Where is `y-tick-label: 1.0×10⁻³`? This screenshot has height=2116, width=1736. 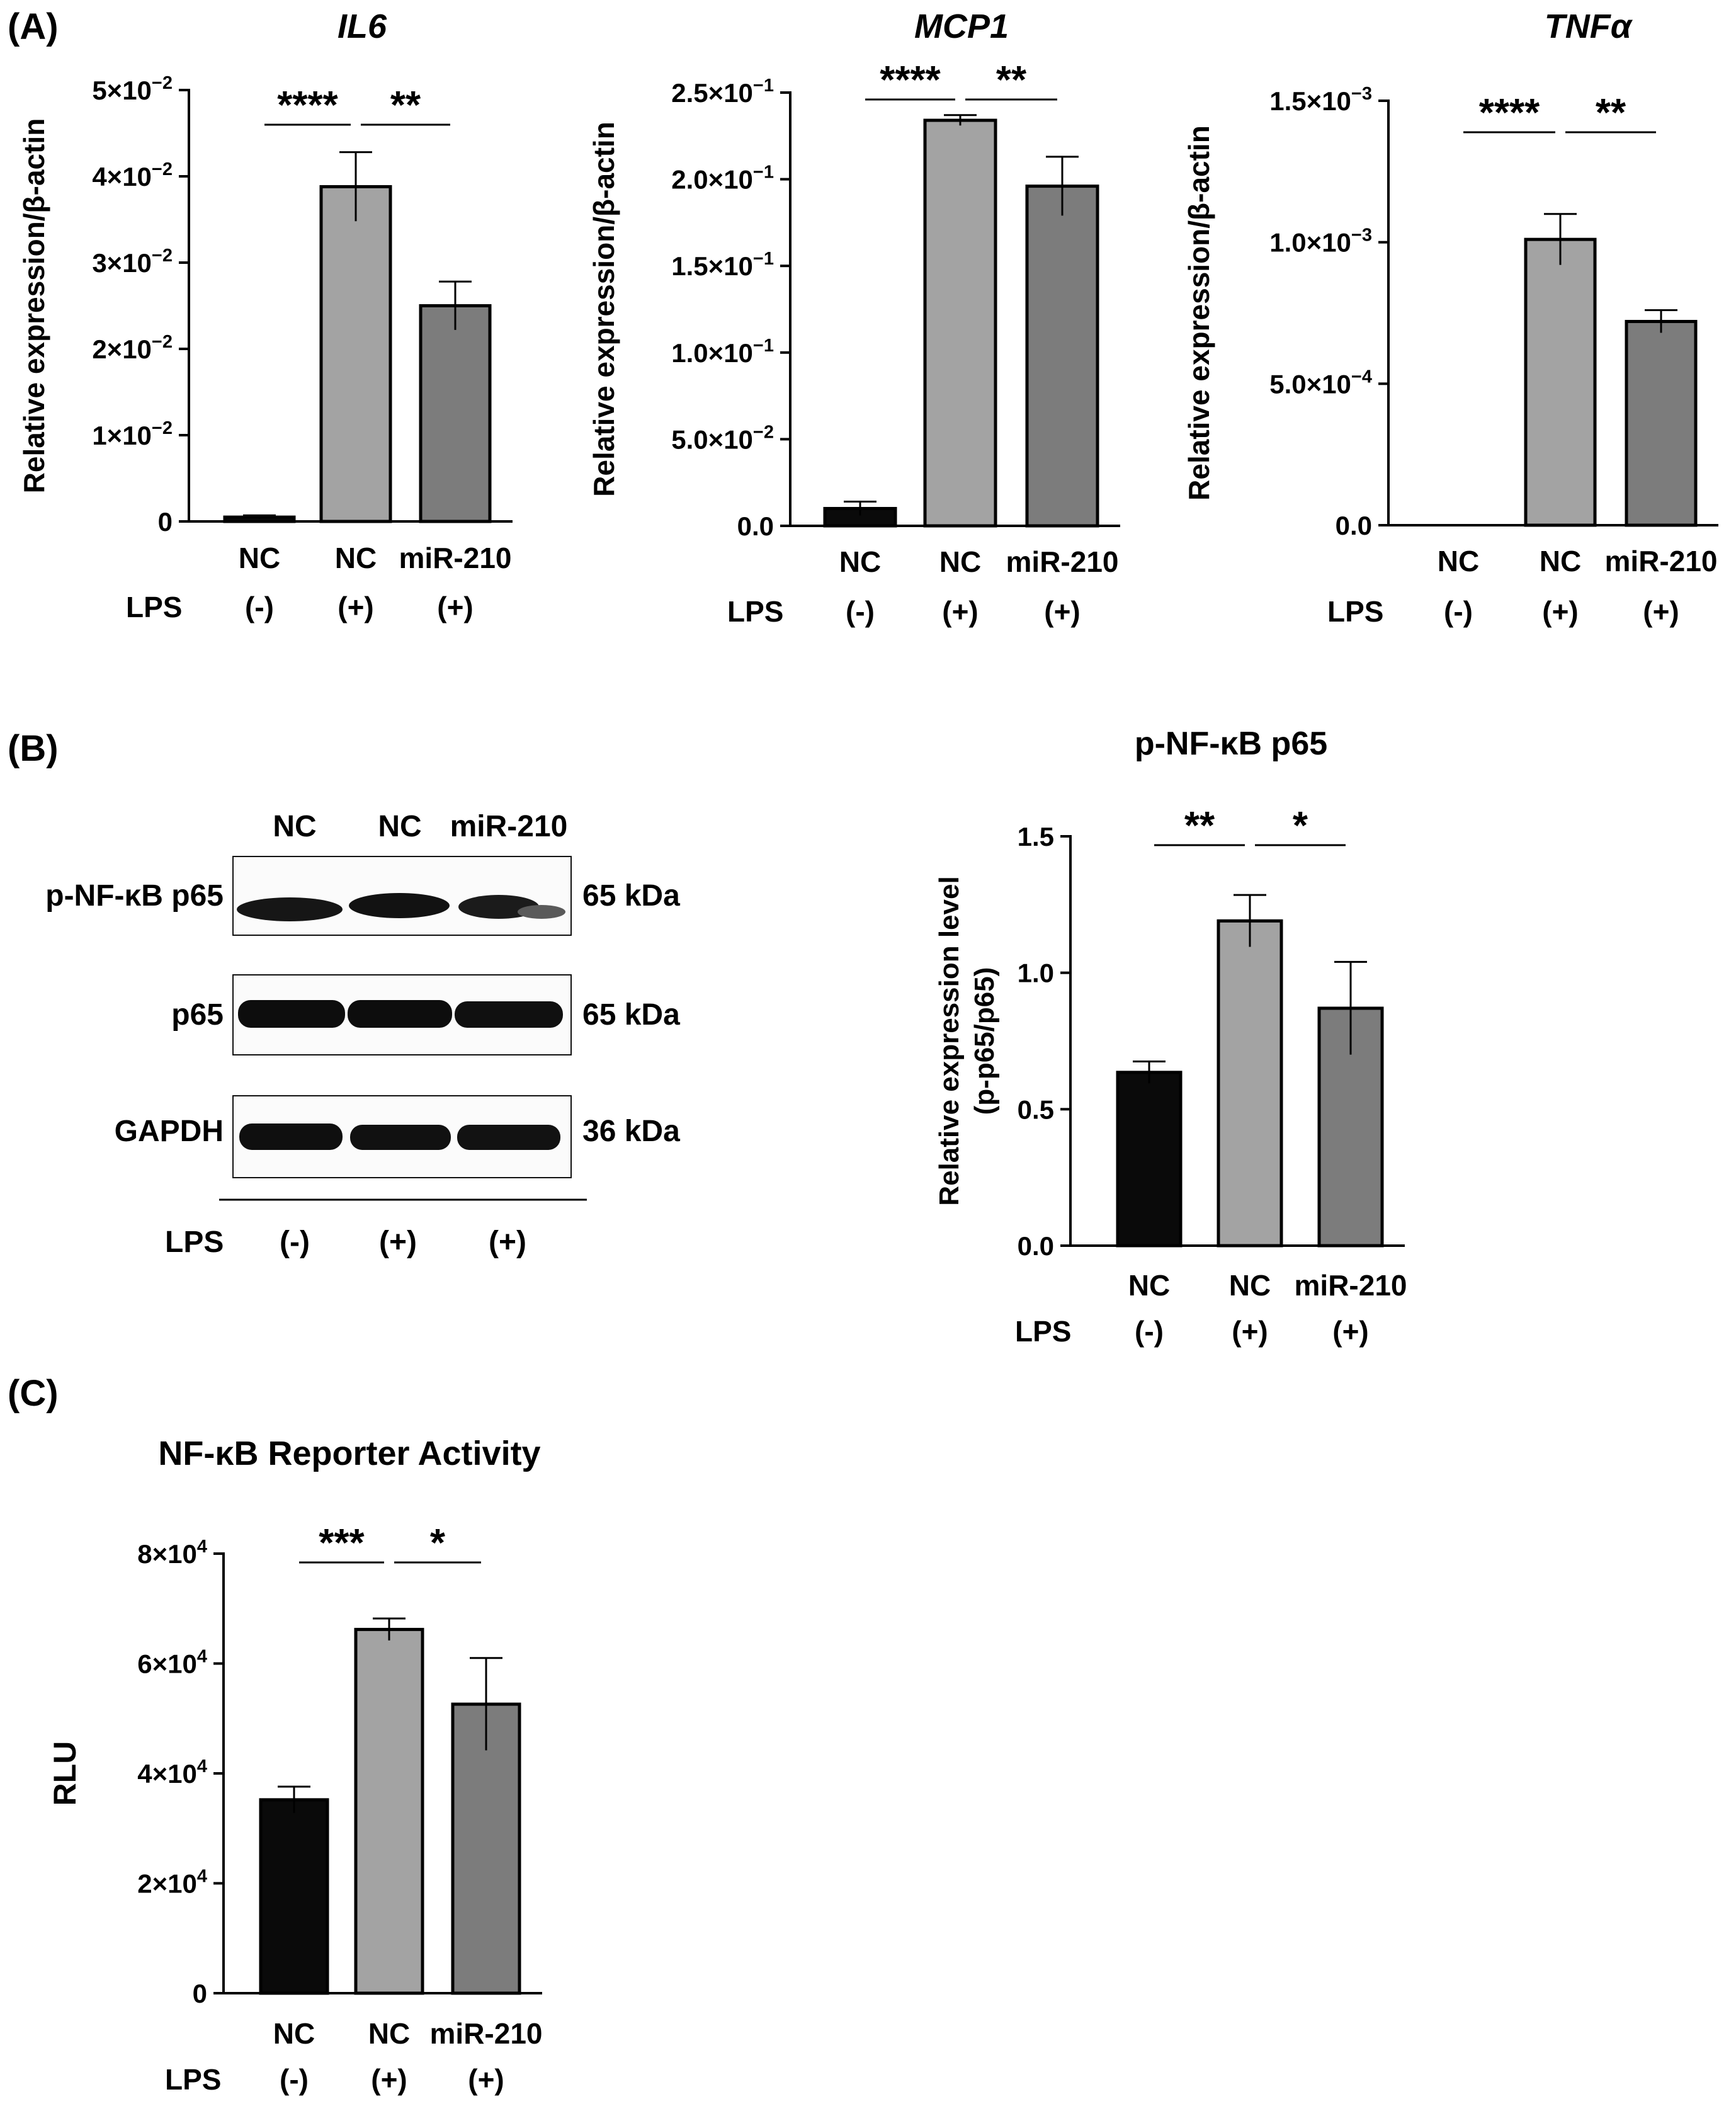 y-tick-label: 1.0×10⁻³ is located at coordinates (1320, 241).